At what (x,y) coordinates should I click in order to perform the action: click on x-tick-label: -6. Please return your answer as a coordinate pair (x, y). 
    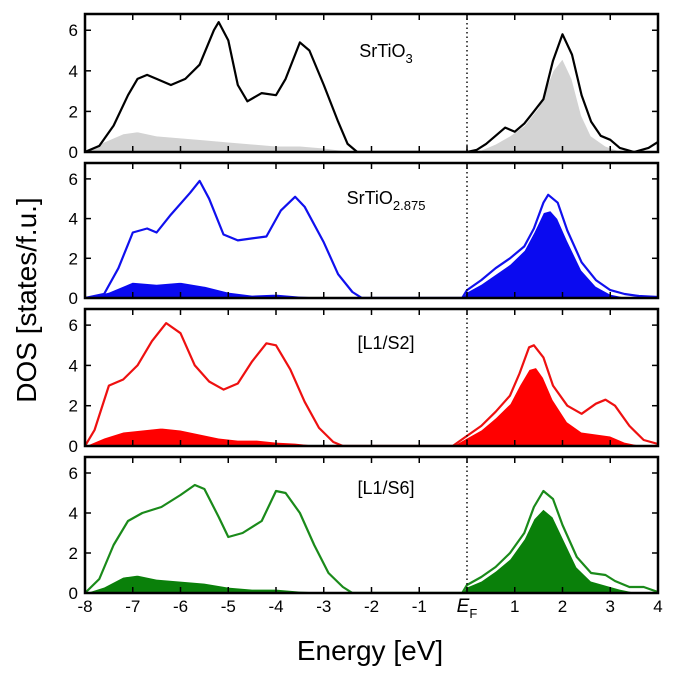
    Looking at the image, I should click on (180, 606).